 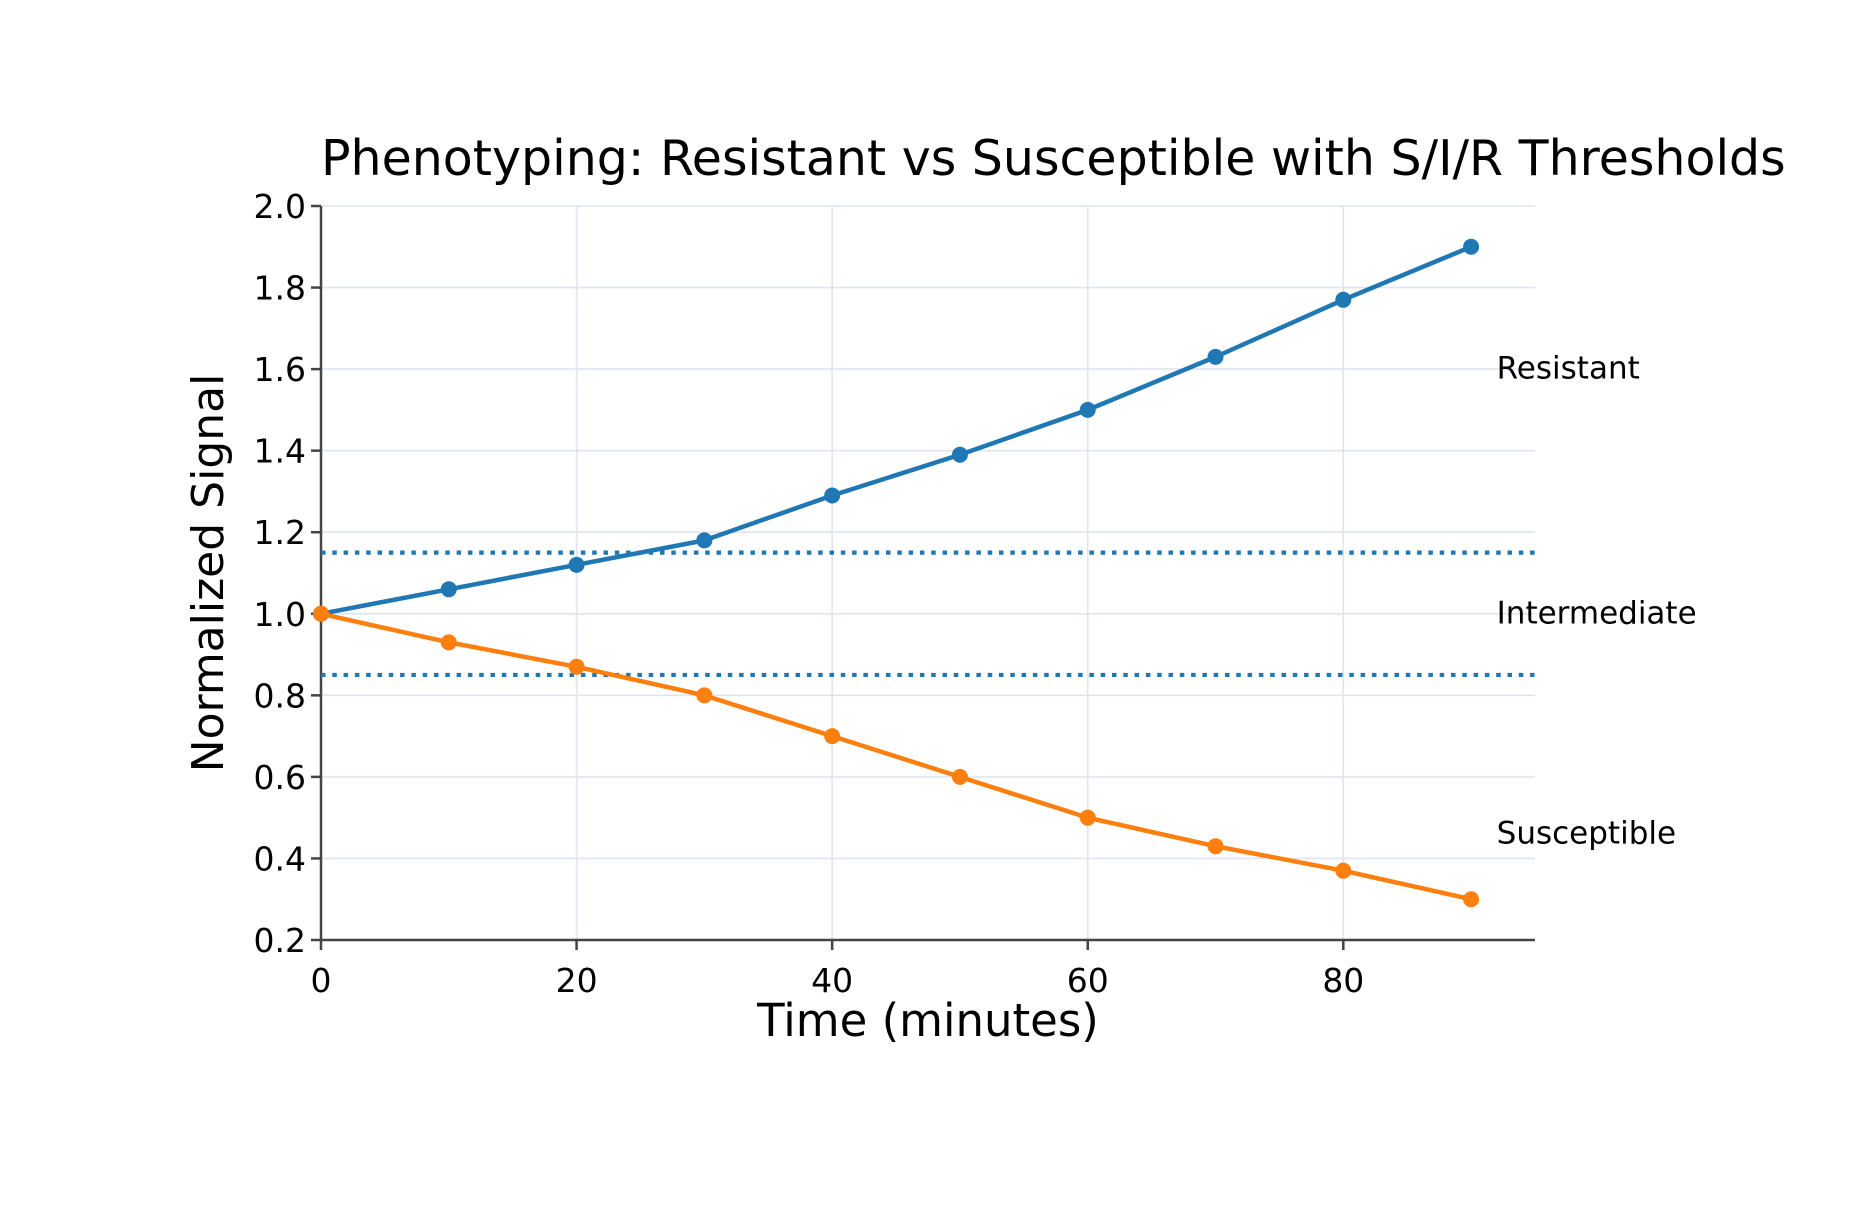 I want to click on y-tick-label: 1.0, so click(x=280, y=614).